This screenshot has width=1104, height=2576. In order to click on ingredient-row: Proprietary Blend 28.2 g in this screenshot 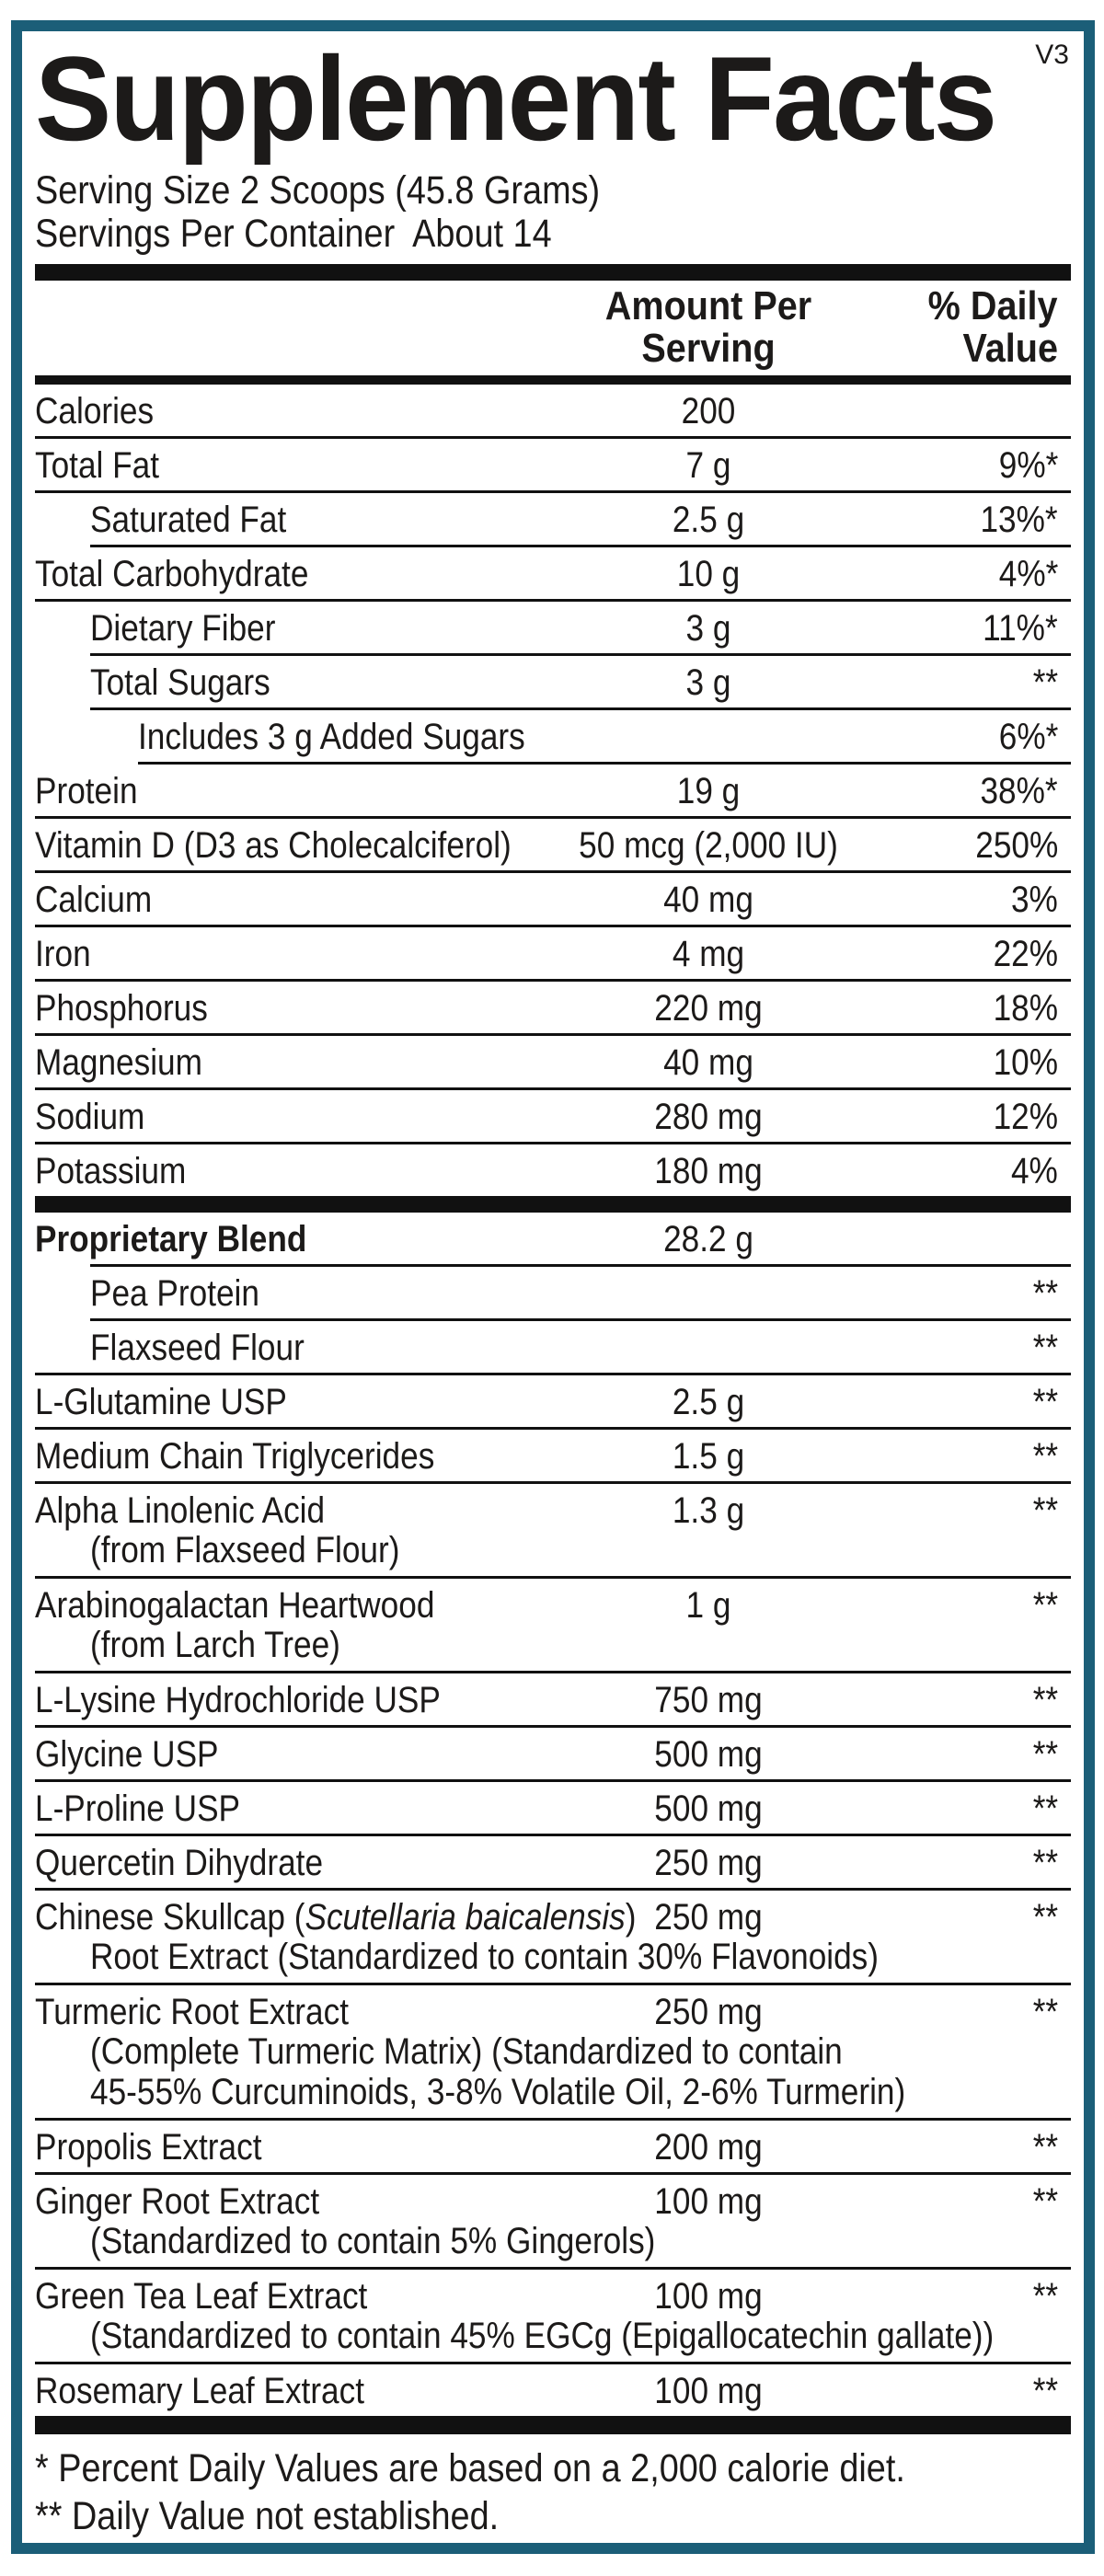, I will do `click(553, 1238)`.